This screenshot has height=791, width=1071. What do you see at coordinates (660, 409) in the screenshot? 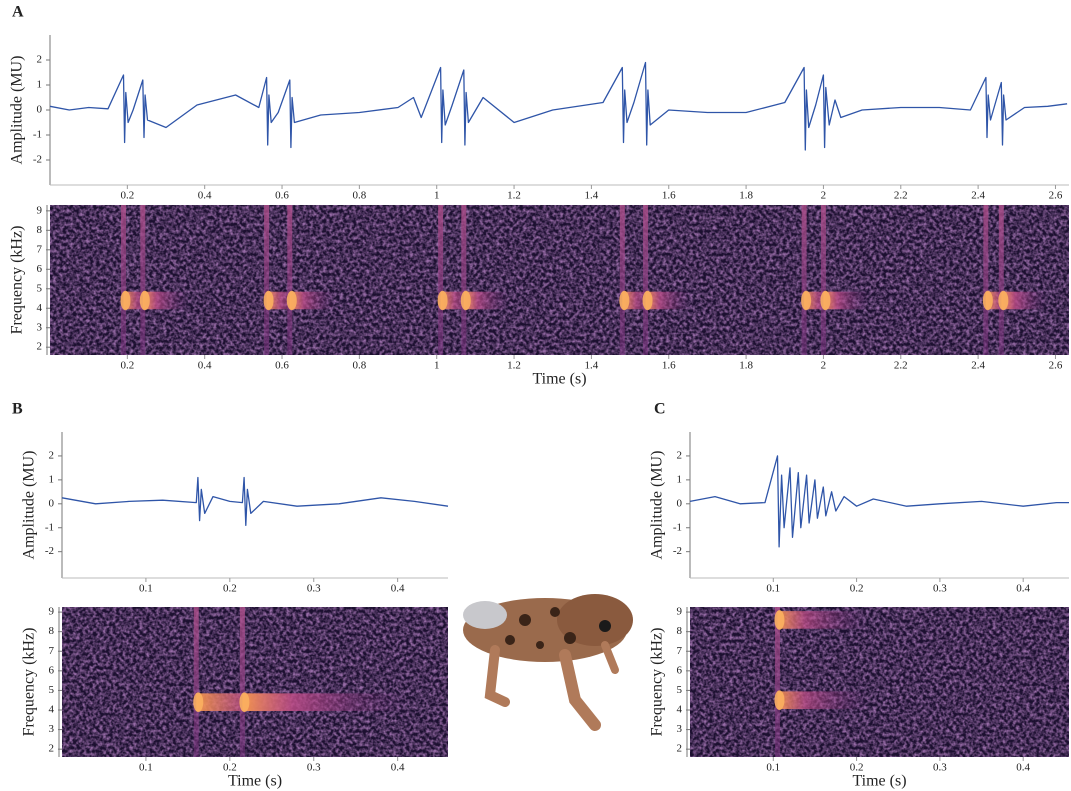
I see `panel-label: C` at bounding box center [660, 409].